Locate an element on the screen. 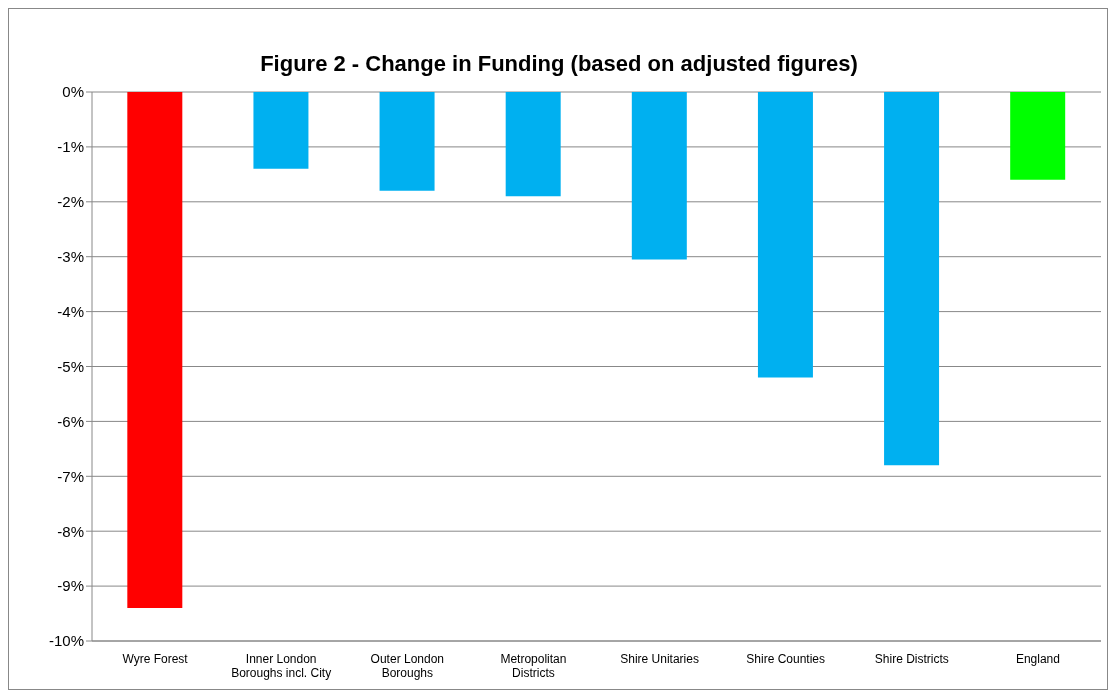 This screenshot has width=1118, height=700. chart-title: Figure 2 - Change in Funding (based on adjusted figures) is located at coordinates (559, 64).